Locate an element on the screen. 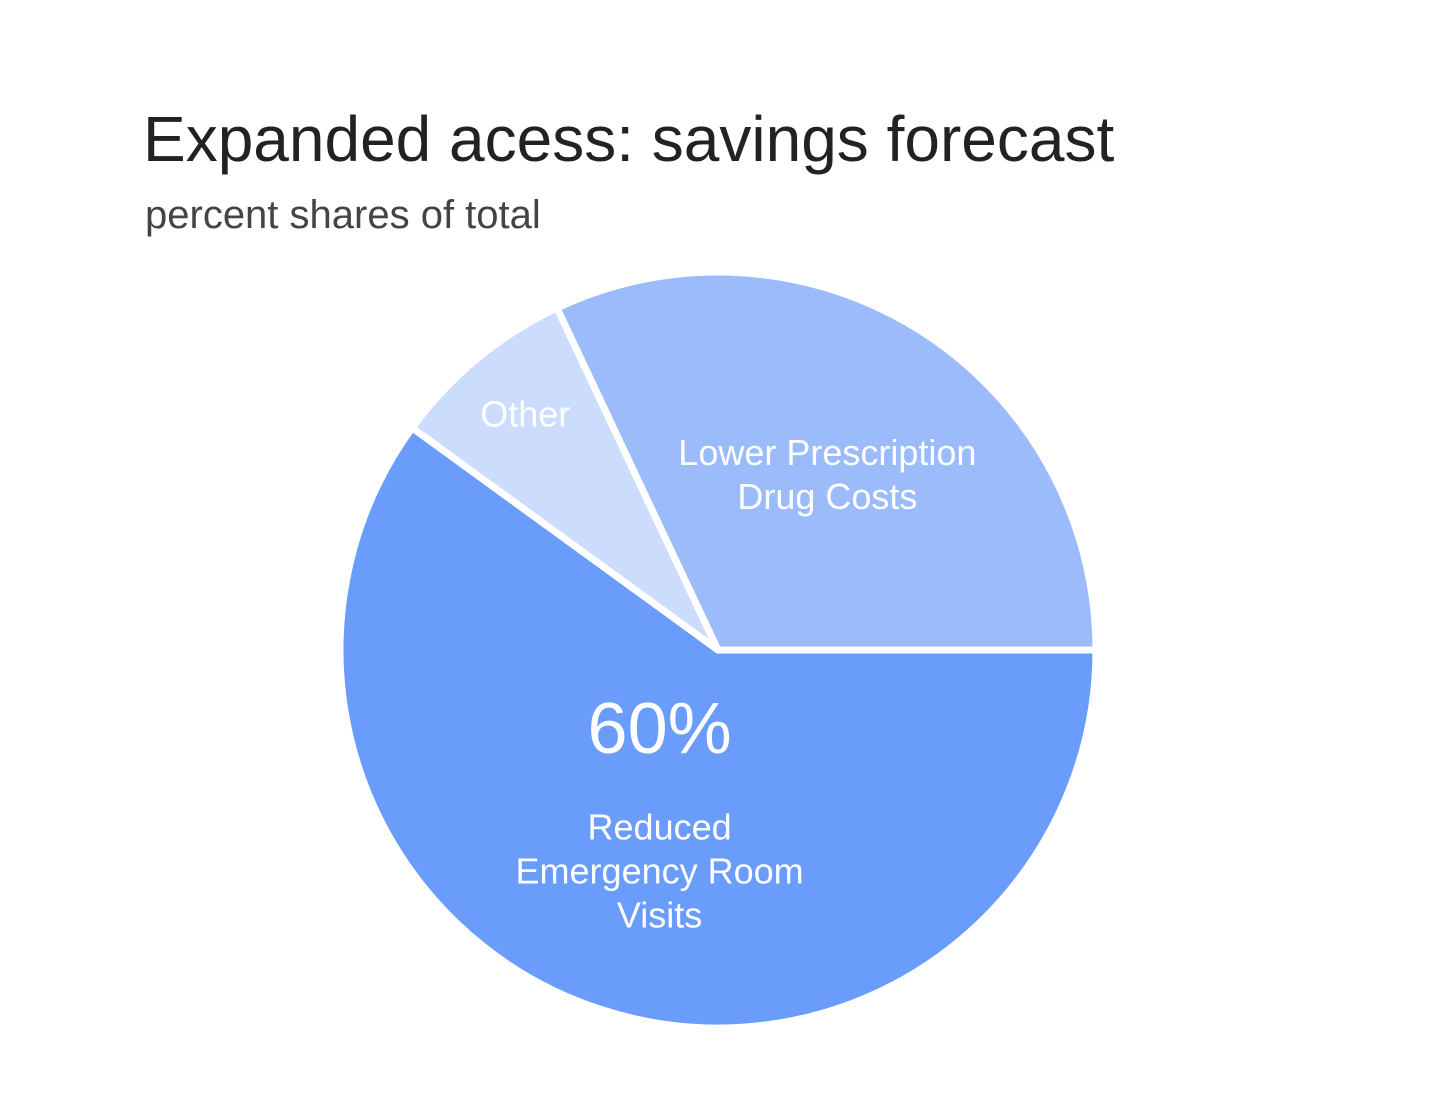  pie-slice-lower-prescription-drug-costs is located at coordinates (826, 461).